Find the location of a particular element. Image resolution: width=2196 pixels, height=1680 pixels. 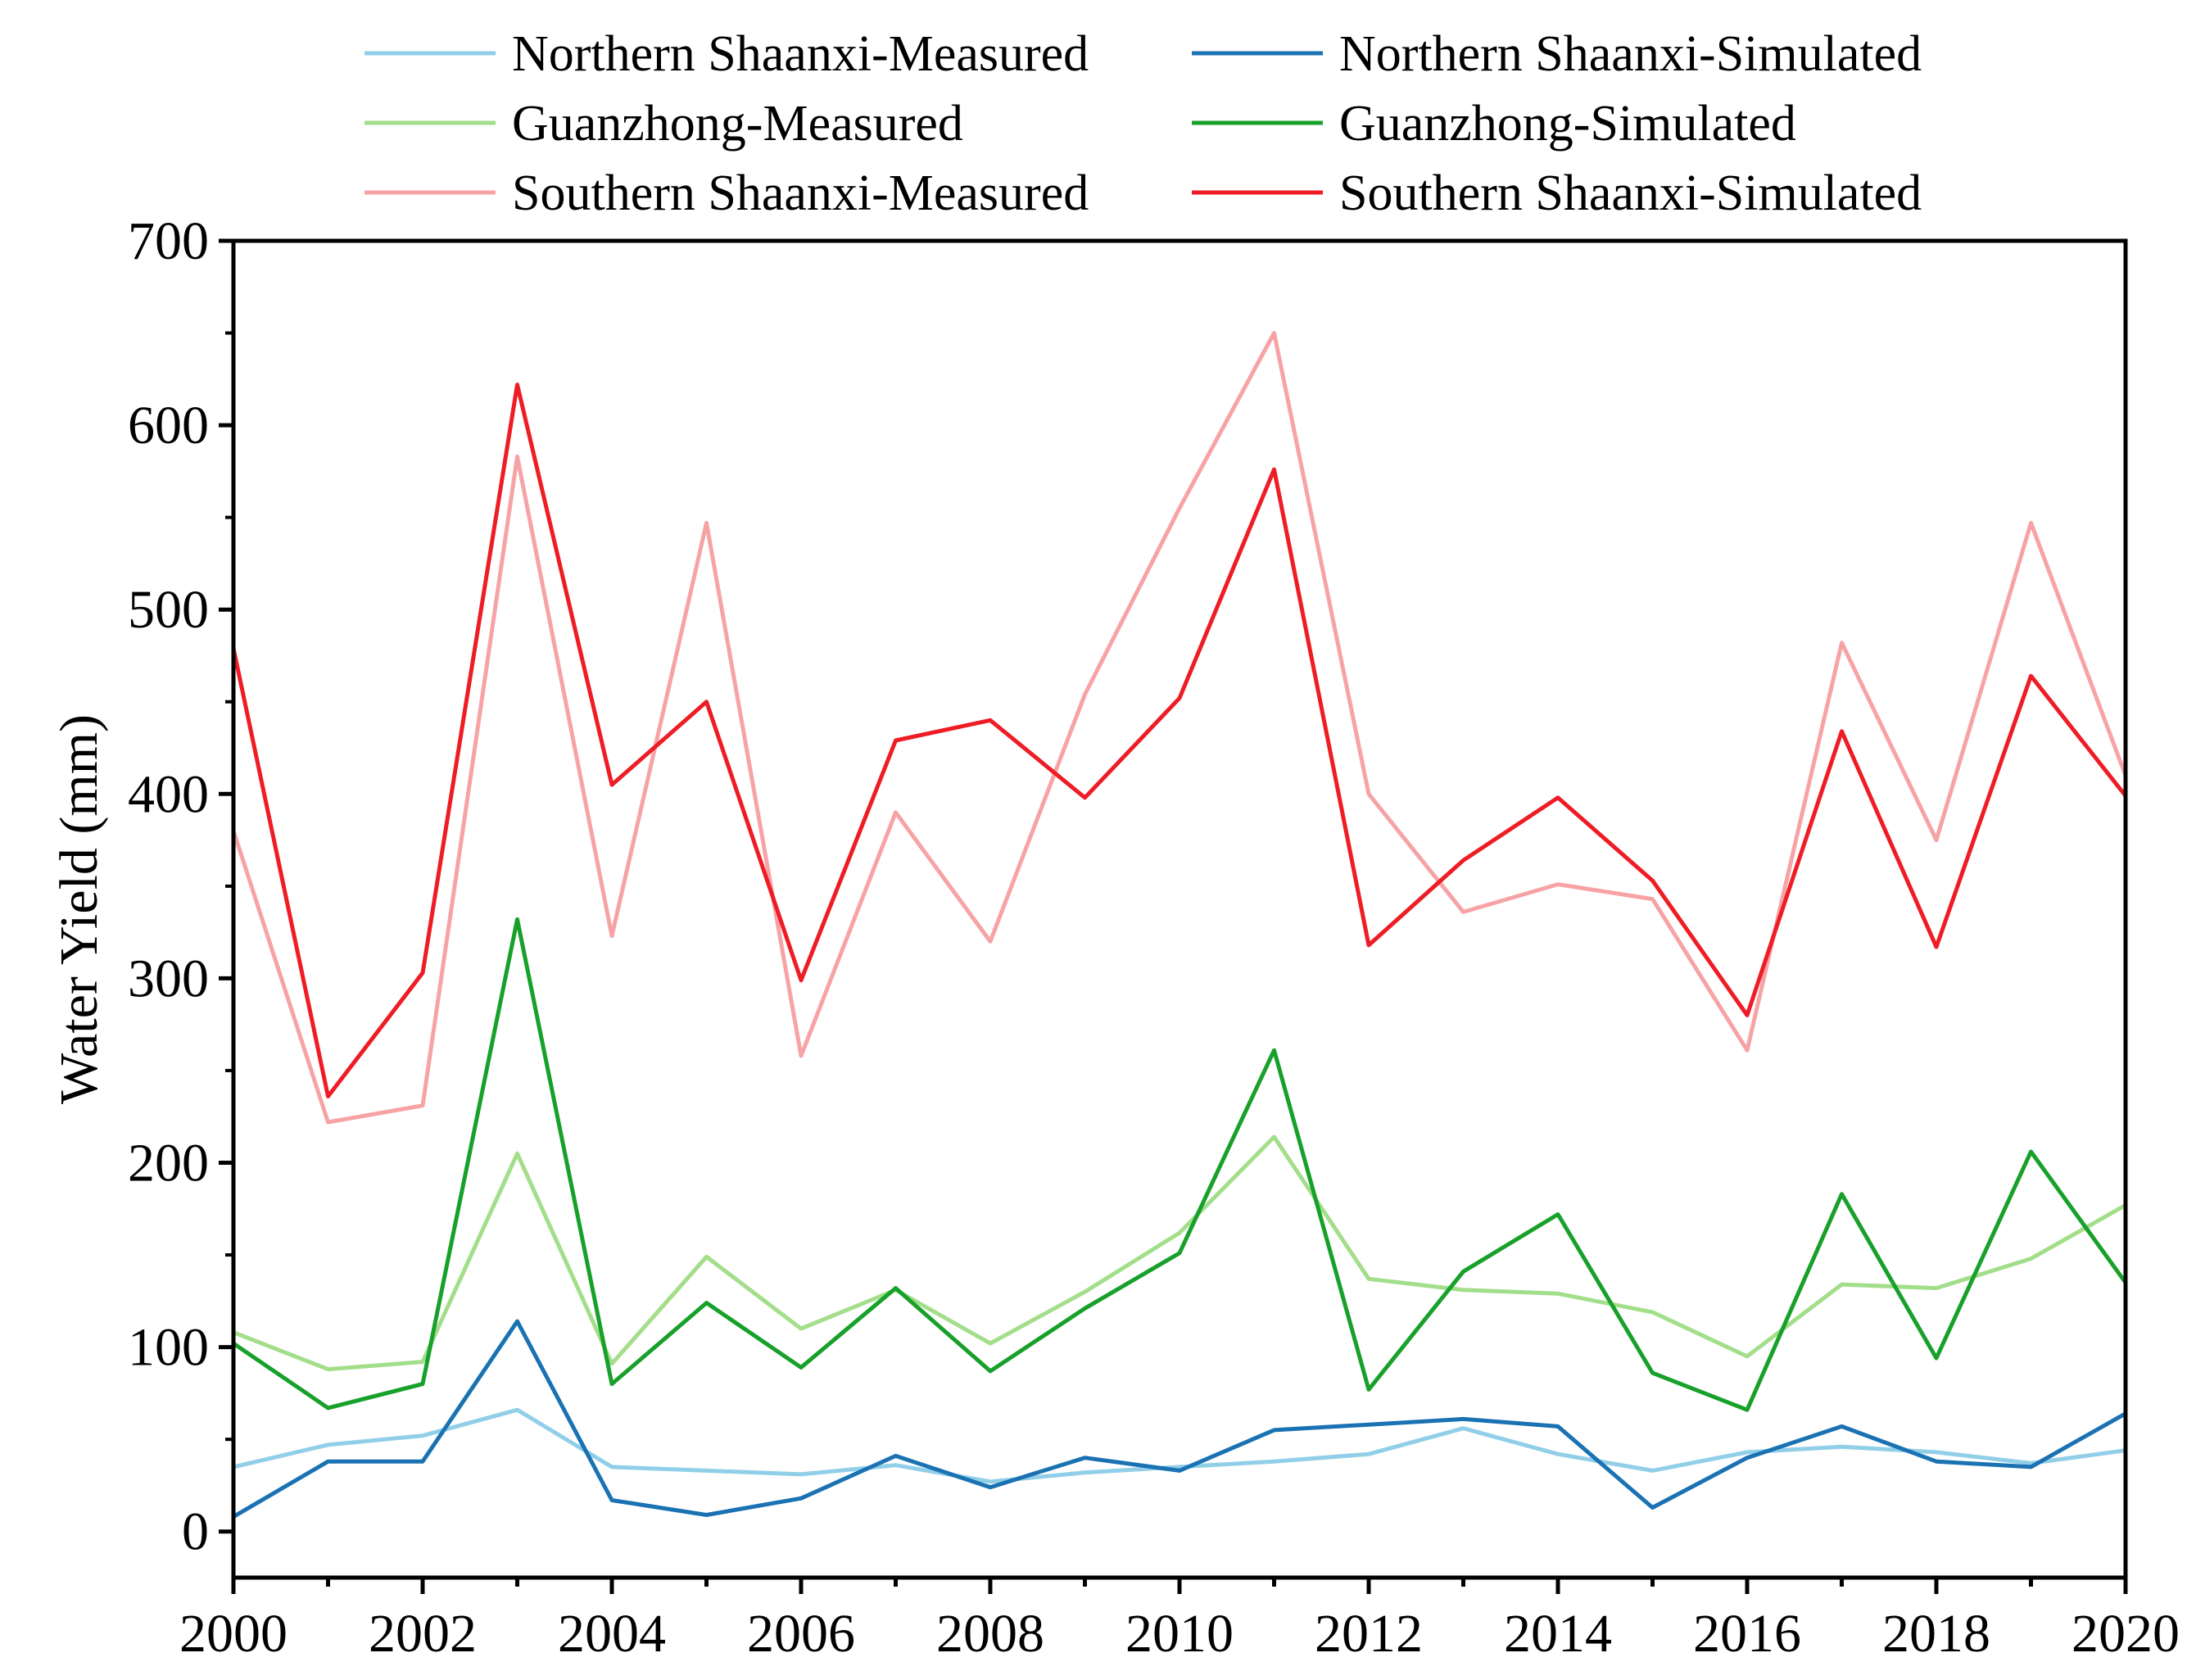

legend-label: Guanzhong-Measured is located at coordinates (737, 124).